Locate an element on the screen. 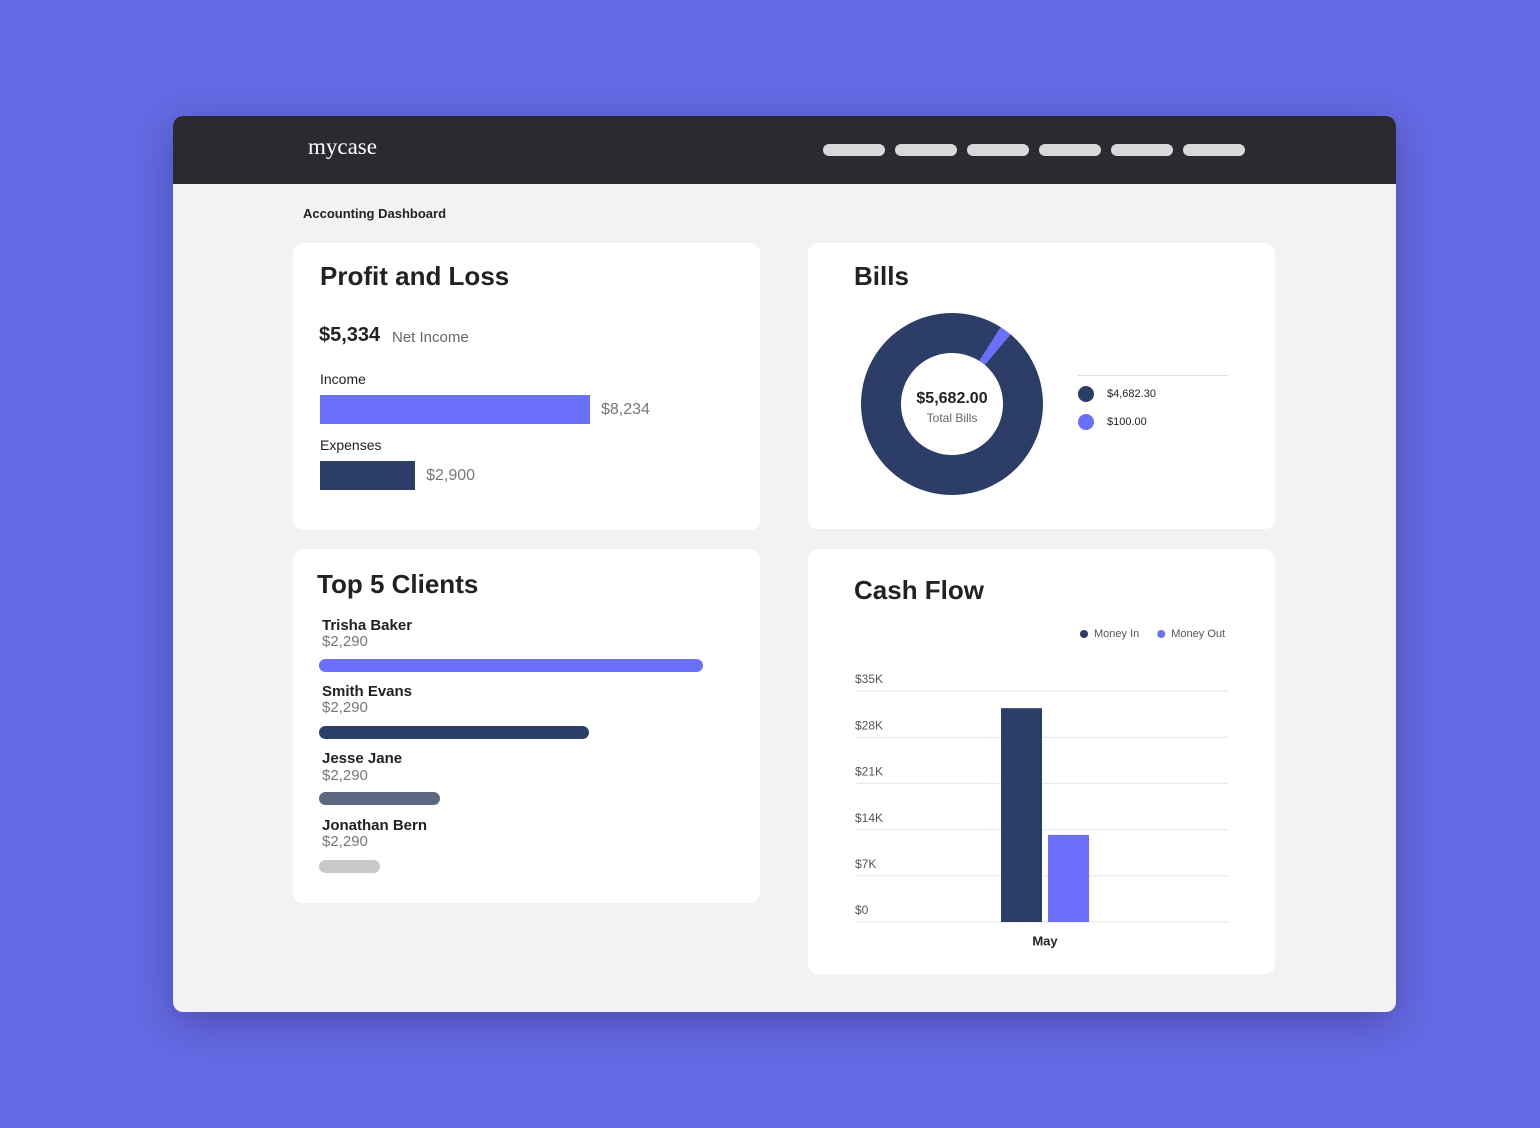 The image size is (1540, 1128). y-tick-label: $7K is located at coordinates (865, 864).